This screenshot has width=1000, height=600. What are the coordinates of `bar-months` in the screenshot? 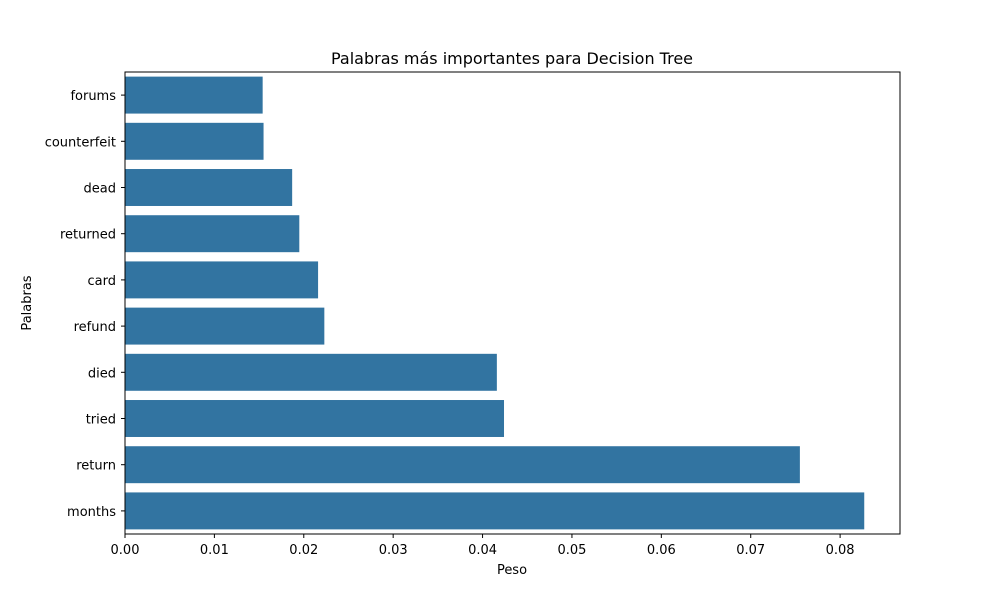 It's located at (495, 511).